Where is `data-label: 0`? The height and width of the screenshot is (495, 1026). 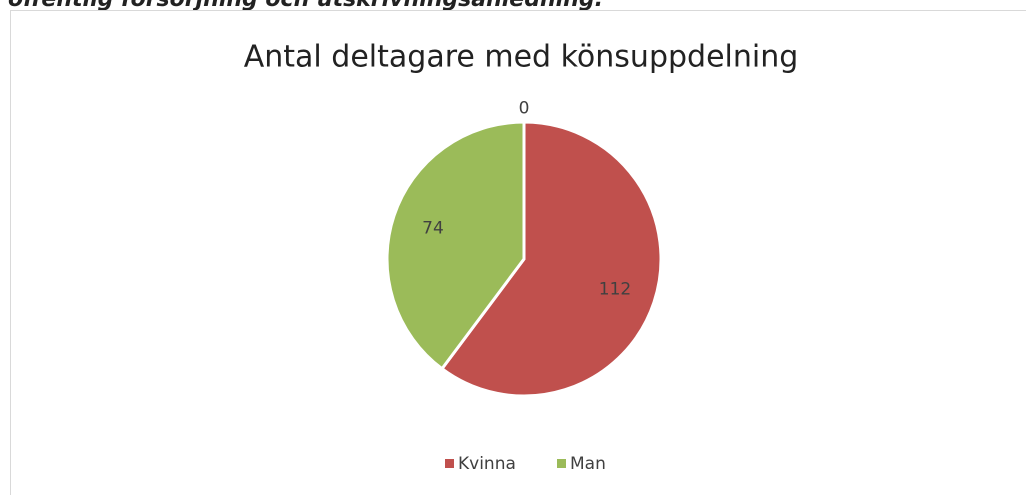 data-label: 0 is located at coordinates (524, 108).